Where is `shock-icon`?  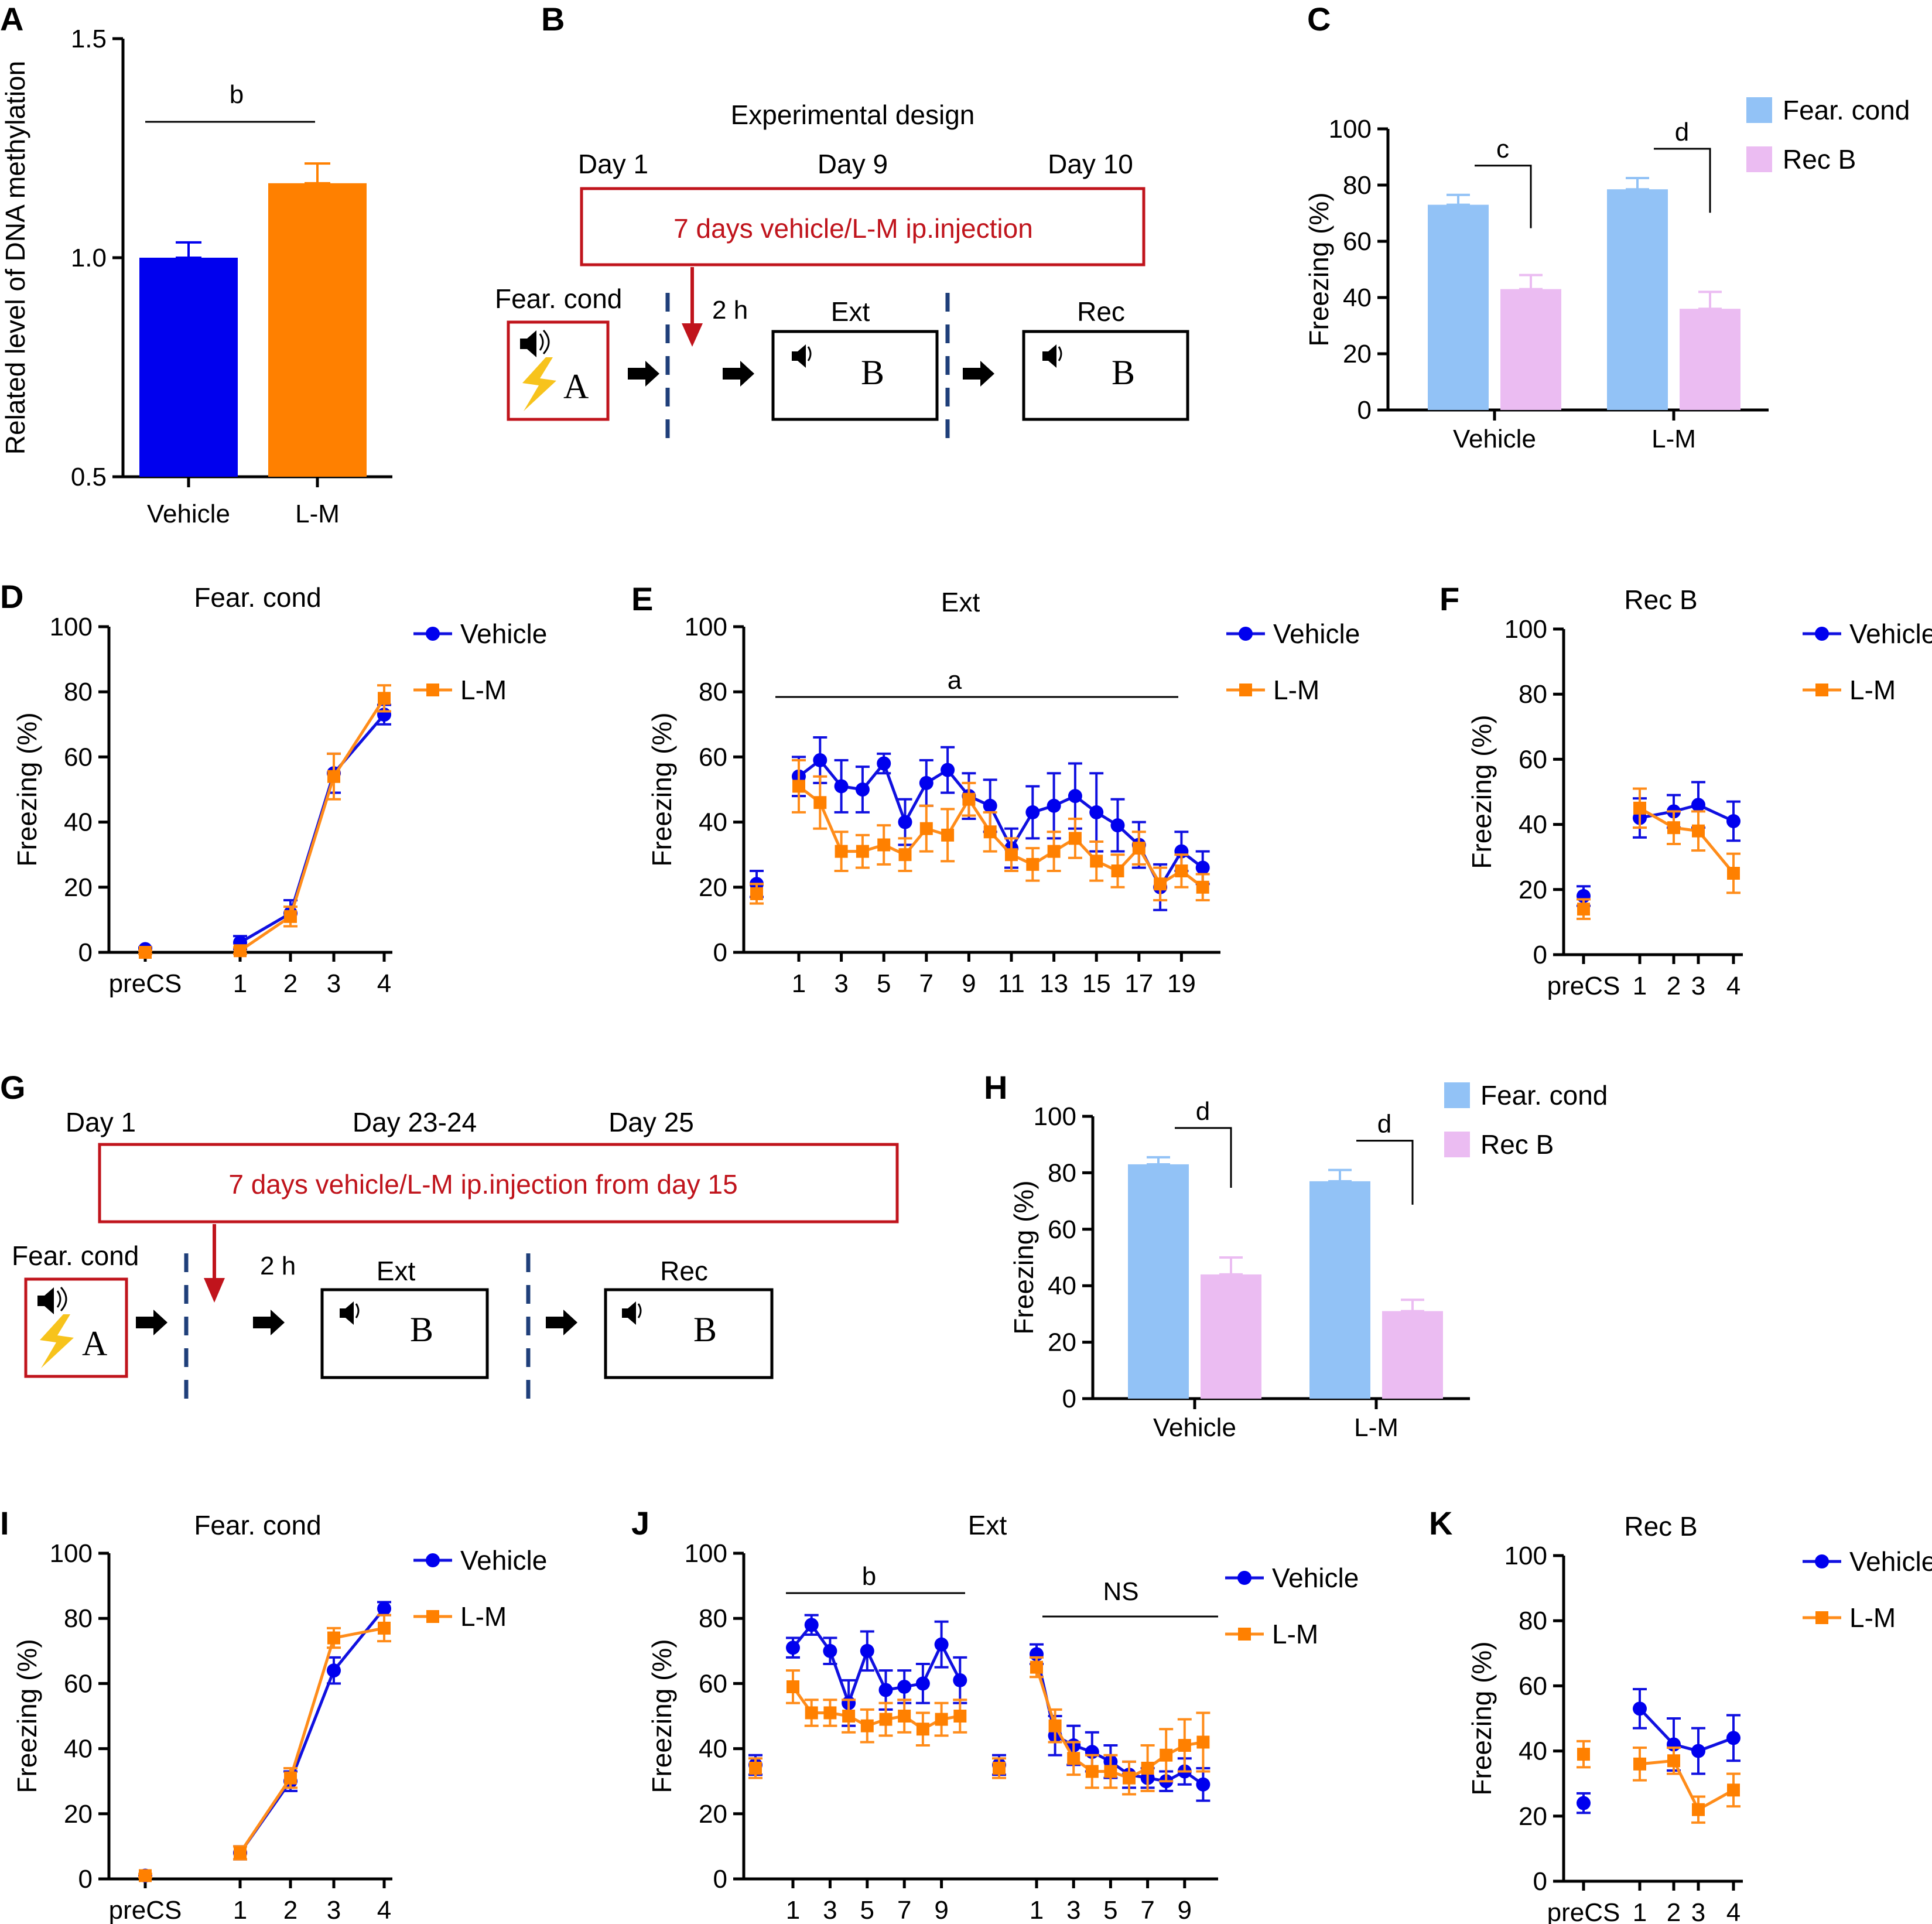
shock-icon is located at coordinates (539, 384).